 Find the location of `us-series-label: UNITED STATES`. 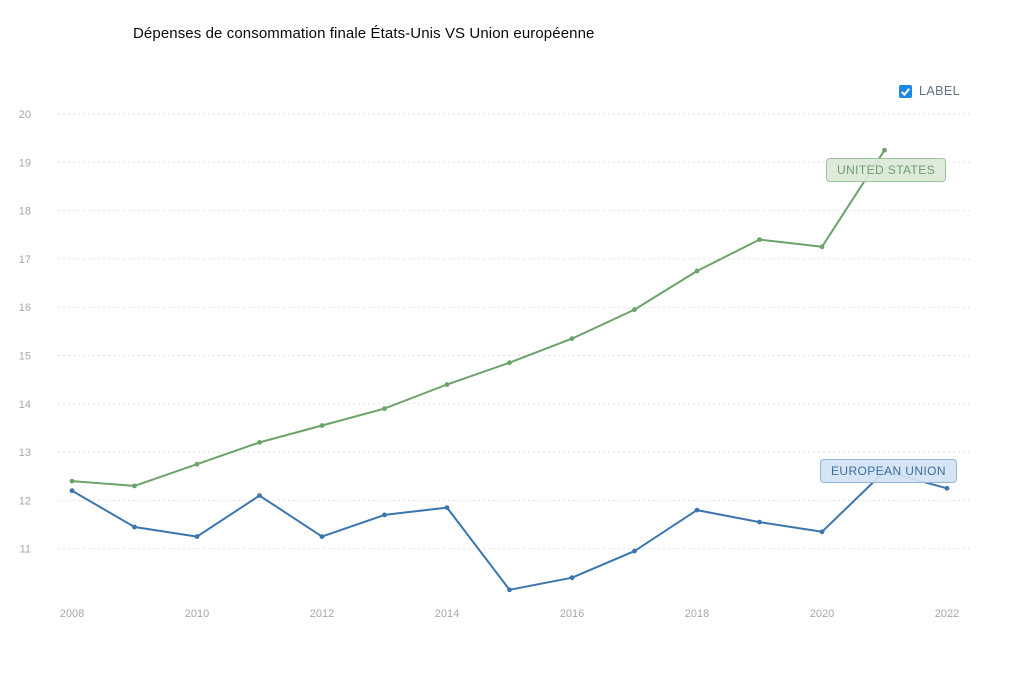

us-series-label: UNITED STATES is located at coordinates (886, 170).